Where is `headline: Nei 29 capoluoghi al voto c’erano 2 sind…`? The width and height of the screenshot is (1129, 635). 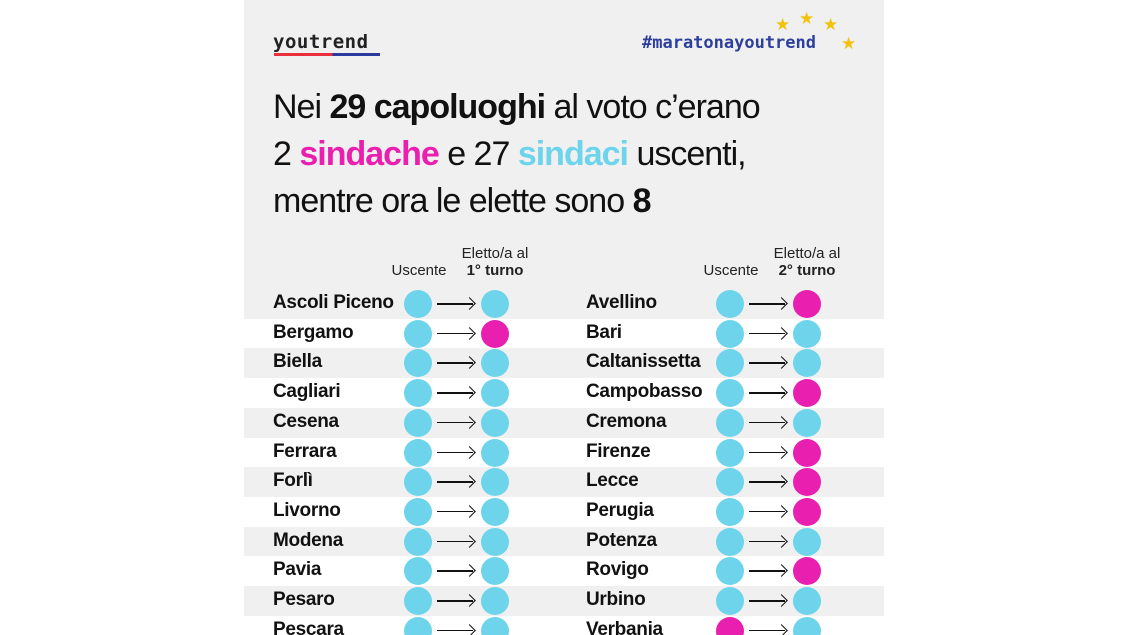 headline: Nei 29 capoluoghi al voto c’erano 2 sind… is located at coordinates (573, 154).